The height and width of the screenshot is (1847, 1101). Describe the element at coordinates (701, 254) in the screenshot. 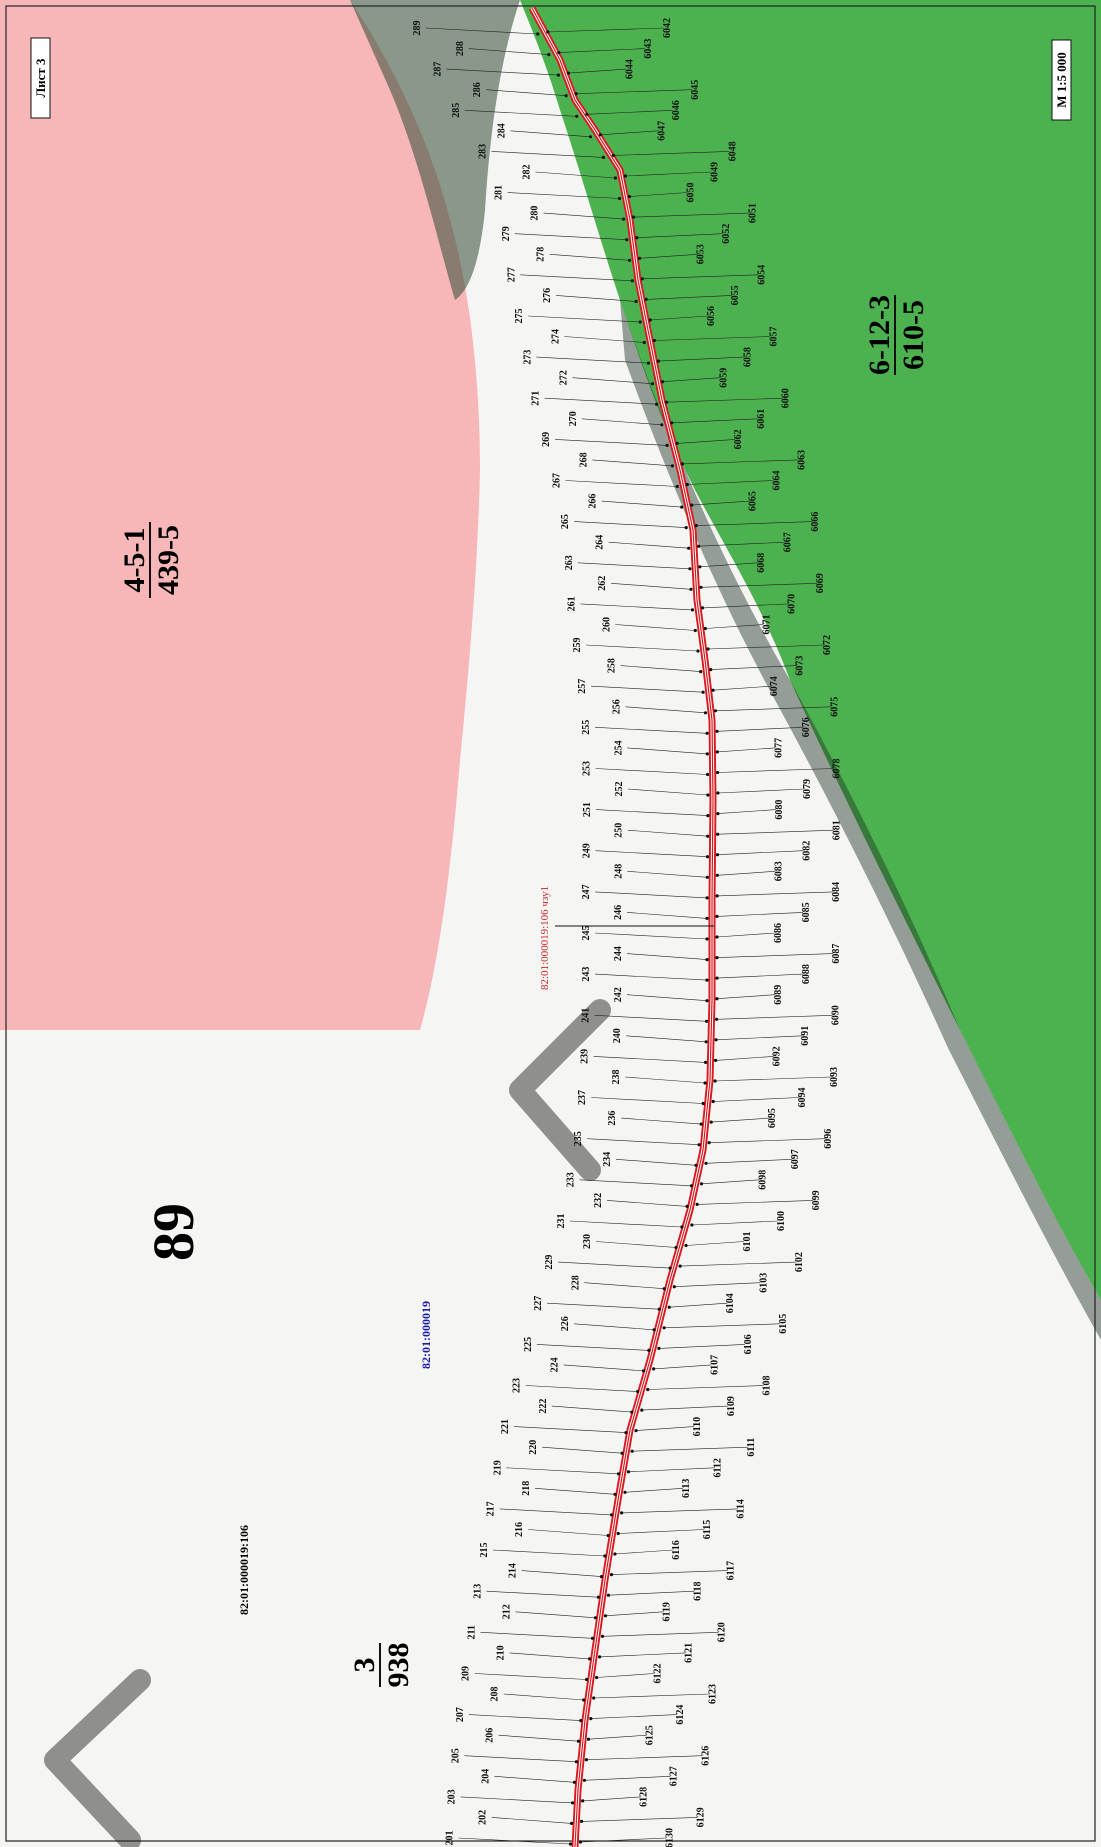

I see `point-label-right: 6053` at that location.